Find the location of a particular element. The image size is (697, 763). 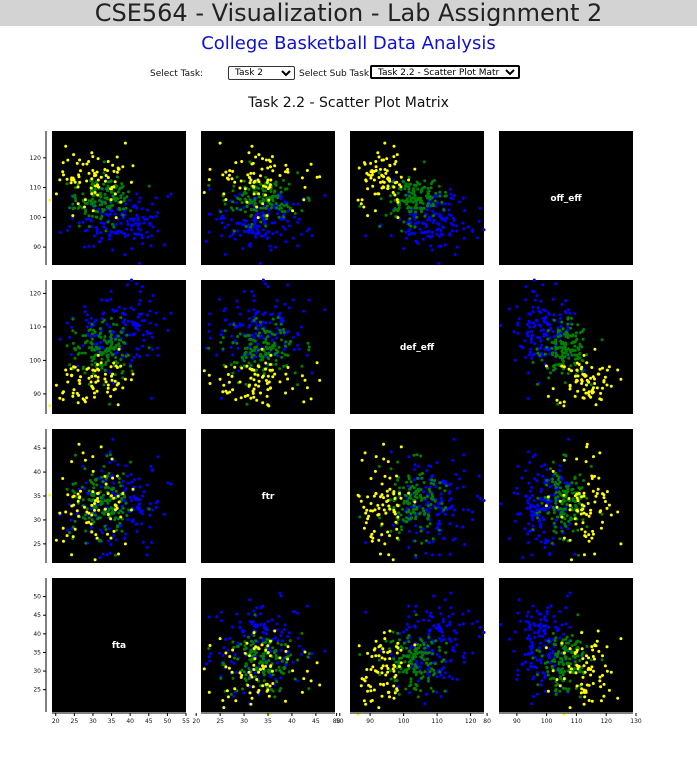

task-select: Task 2 is located at coordinates (261, 73).